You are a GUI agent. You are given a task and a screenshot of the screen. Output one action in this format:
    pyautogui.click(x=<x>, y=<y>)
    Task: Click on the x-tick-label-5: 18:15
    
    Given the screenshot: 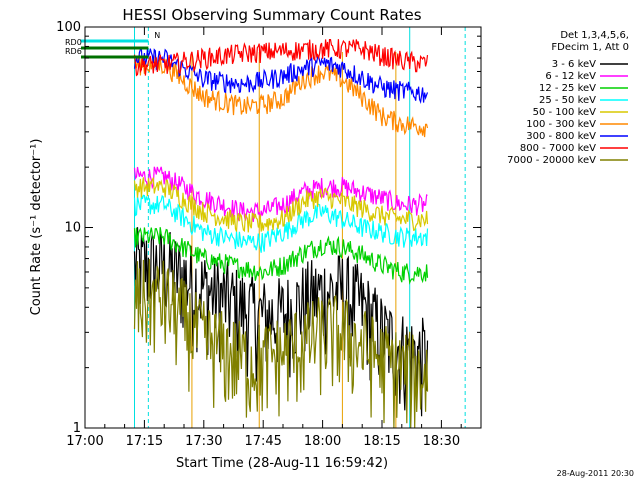 What is the action you would take?
    pyautogui.click(x=381, y=441)
    